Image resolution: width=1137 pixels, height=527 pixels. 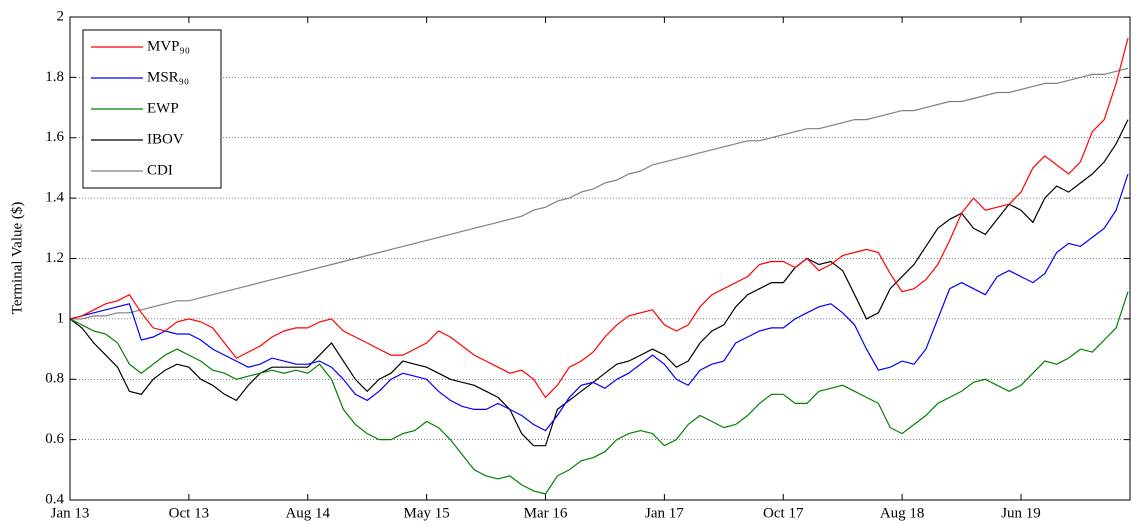 I want to click on x-tick-label: May 15, so click(x=427, y=513).